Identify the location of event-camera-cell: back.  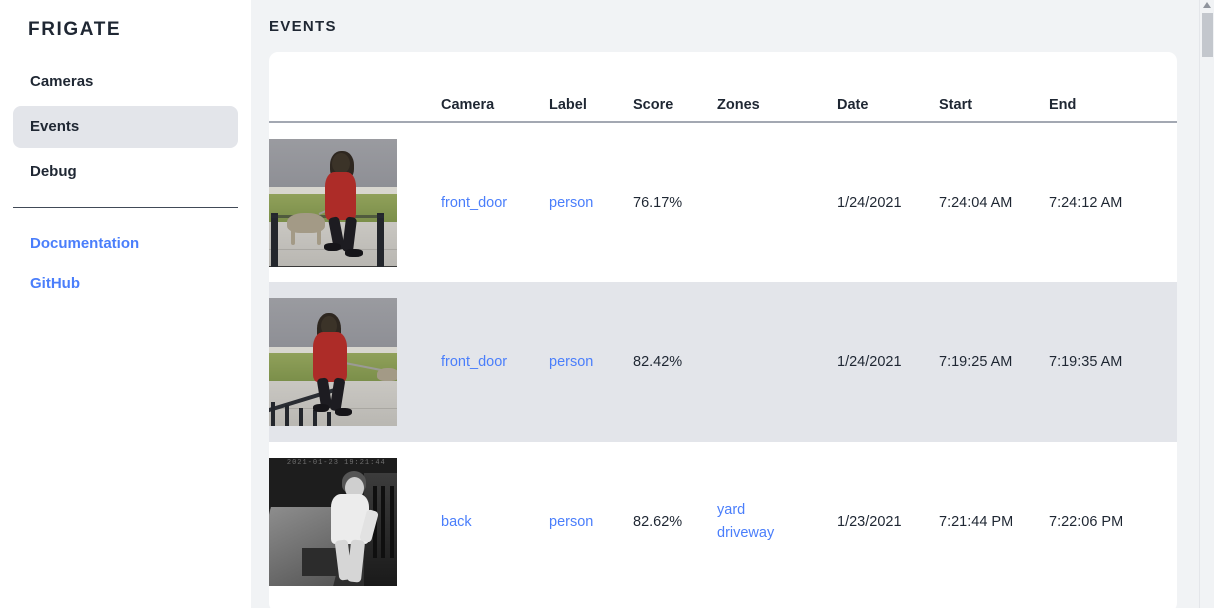
(495, 522).